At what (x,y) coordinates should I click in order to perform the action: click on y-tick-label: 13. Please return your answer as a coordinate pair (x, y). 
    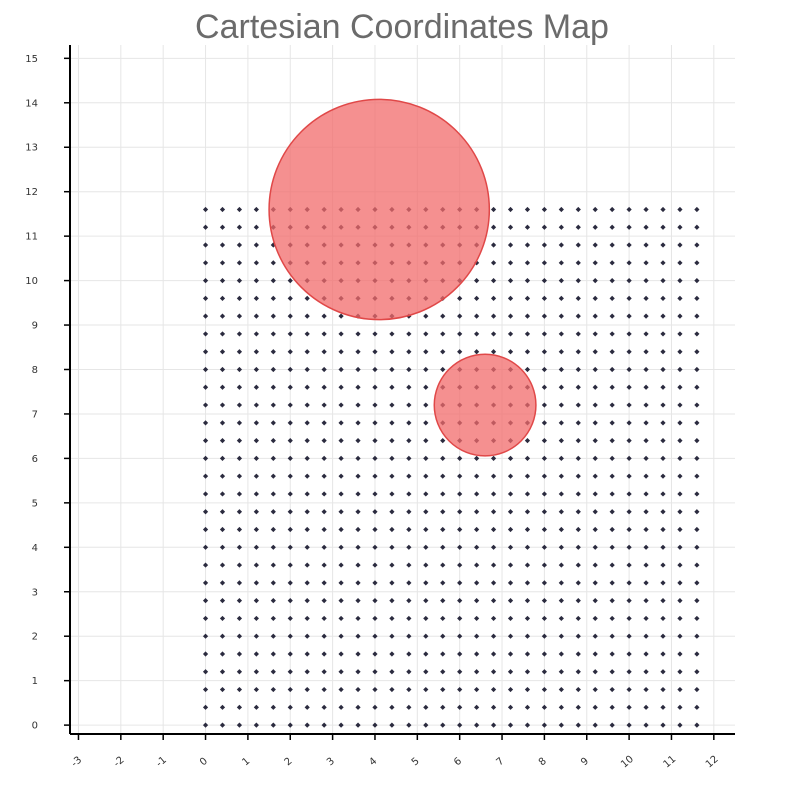
    Looking at the image, I should click on (31, 148).